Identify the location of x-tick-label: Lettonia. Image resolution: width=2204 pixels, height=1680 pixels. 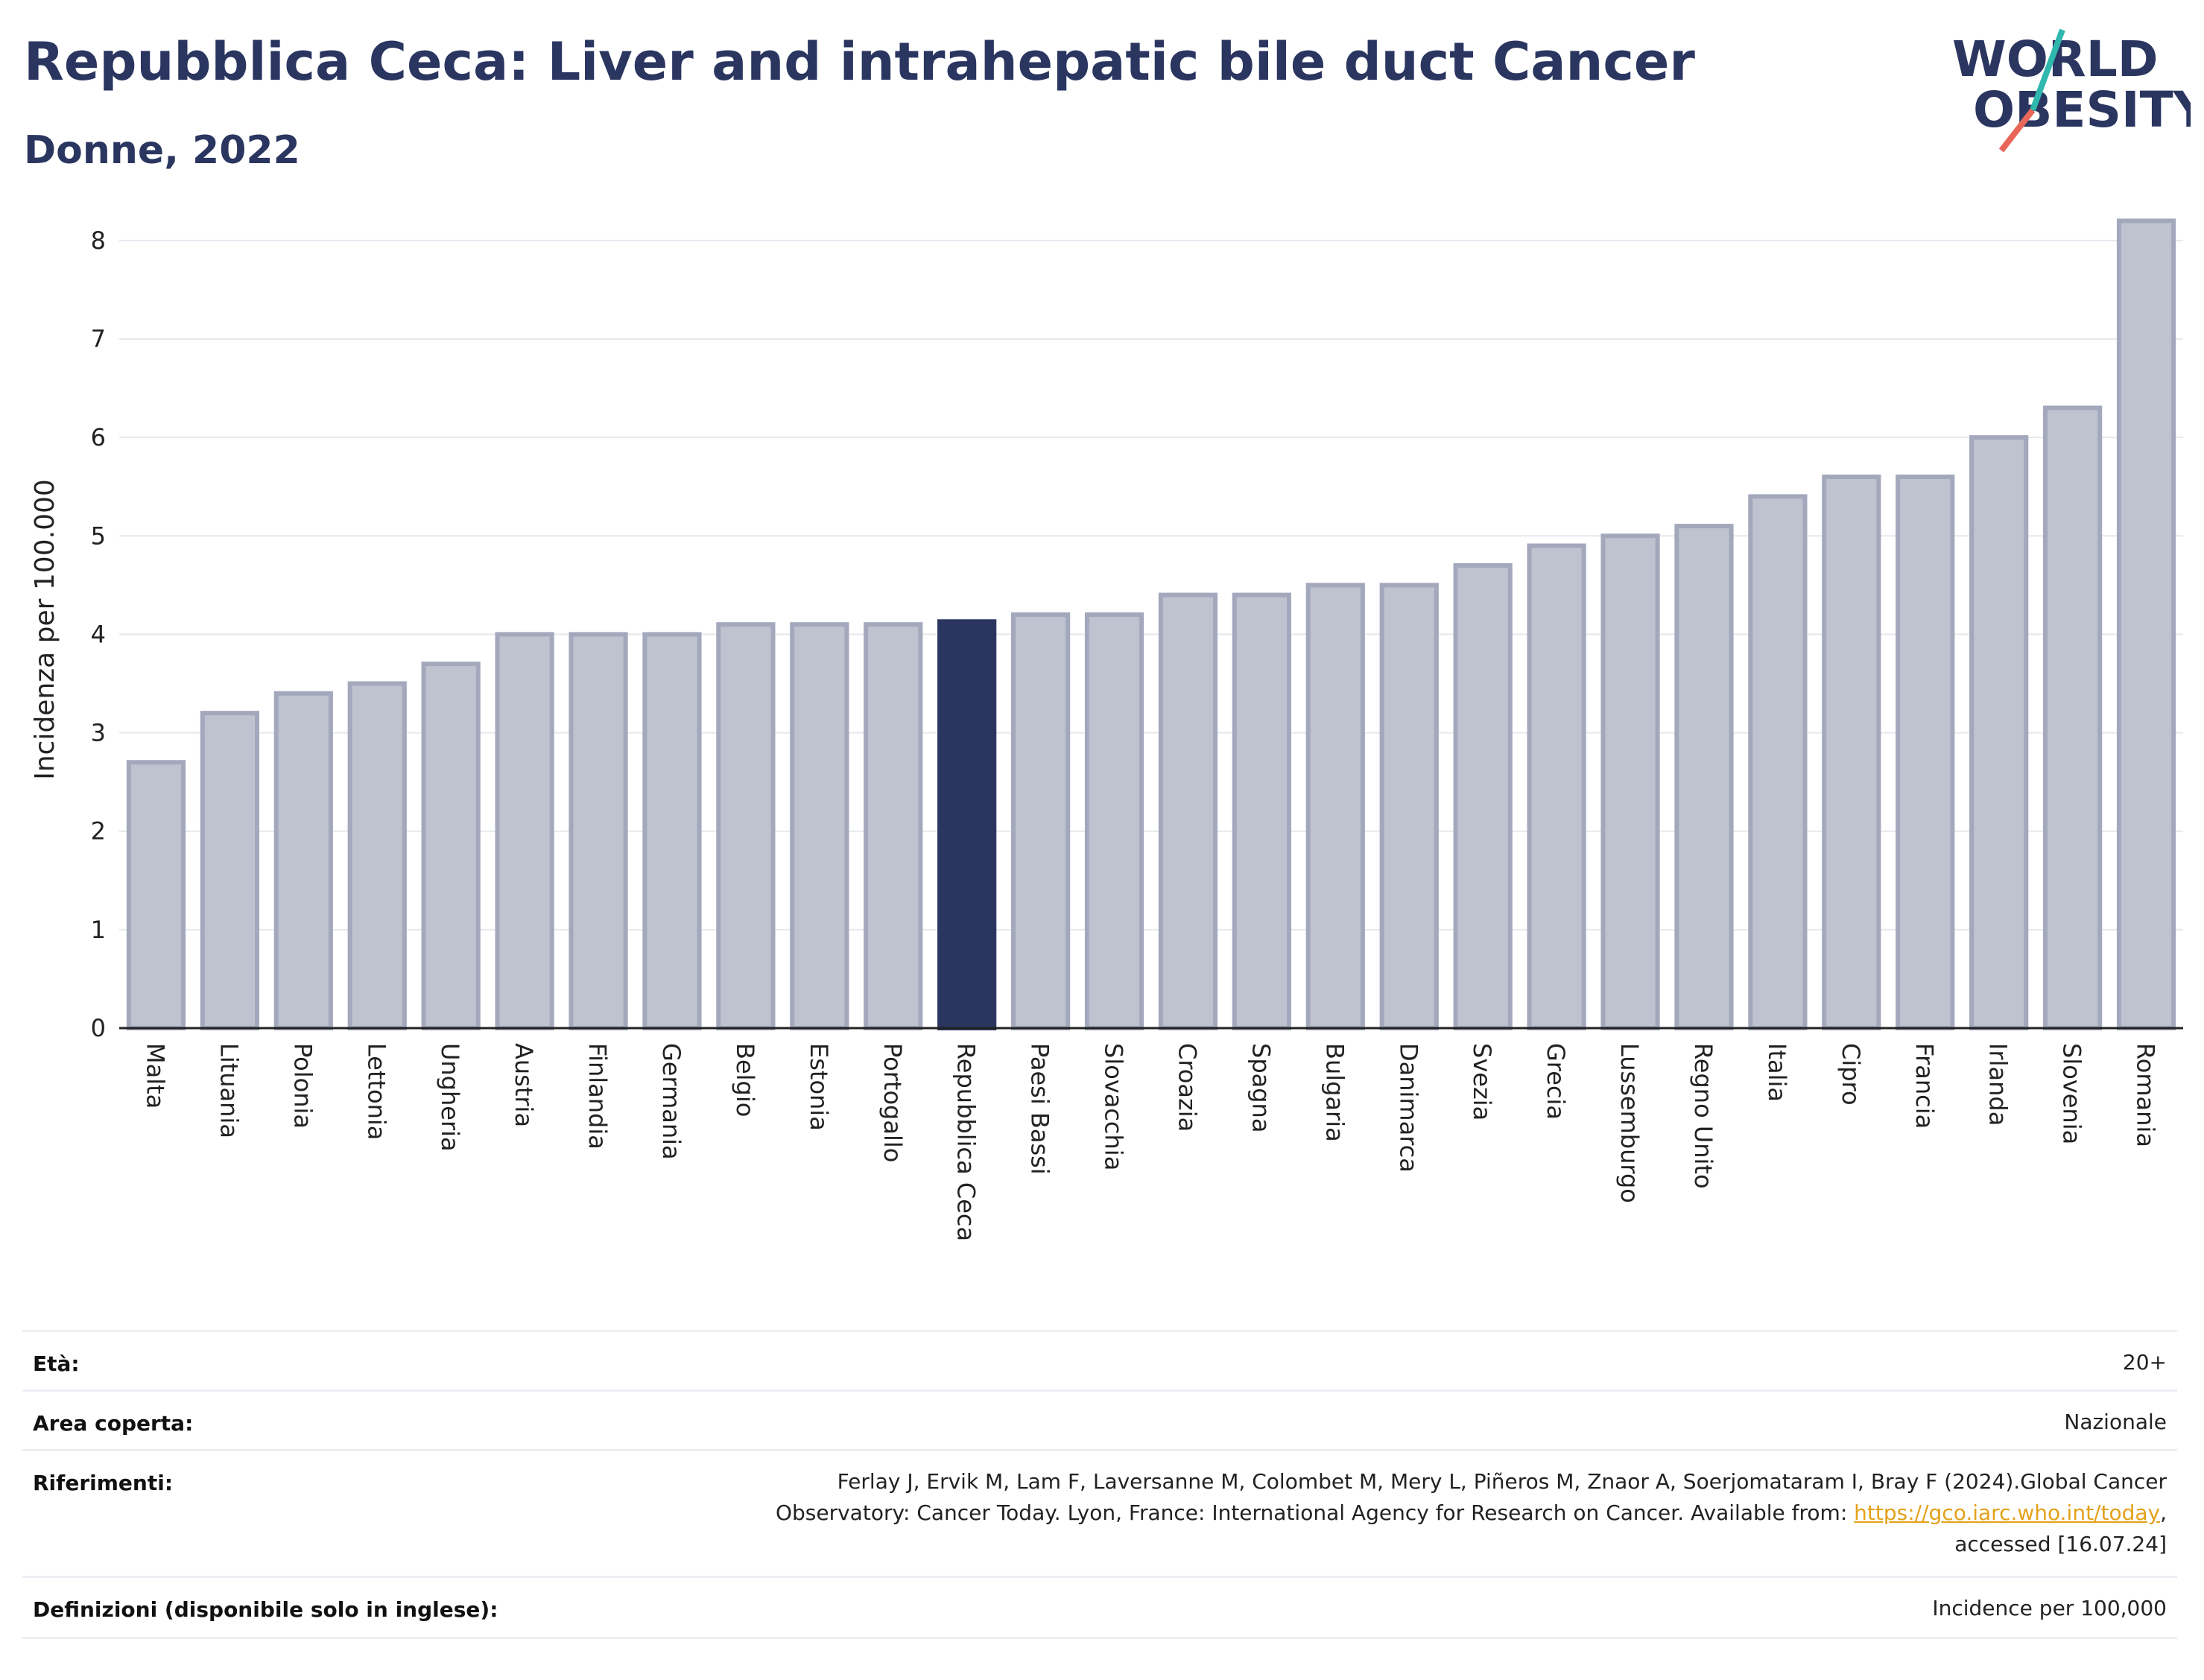
(376, 1091).